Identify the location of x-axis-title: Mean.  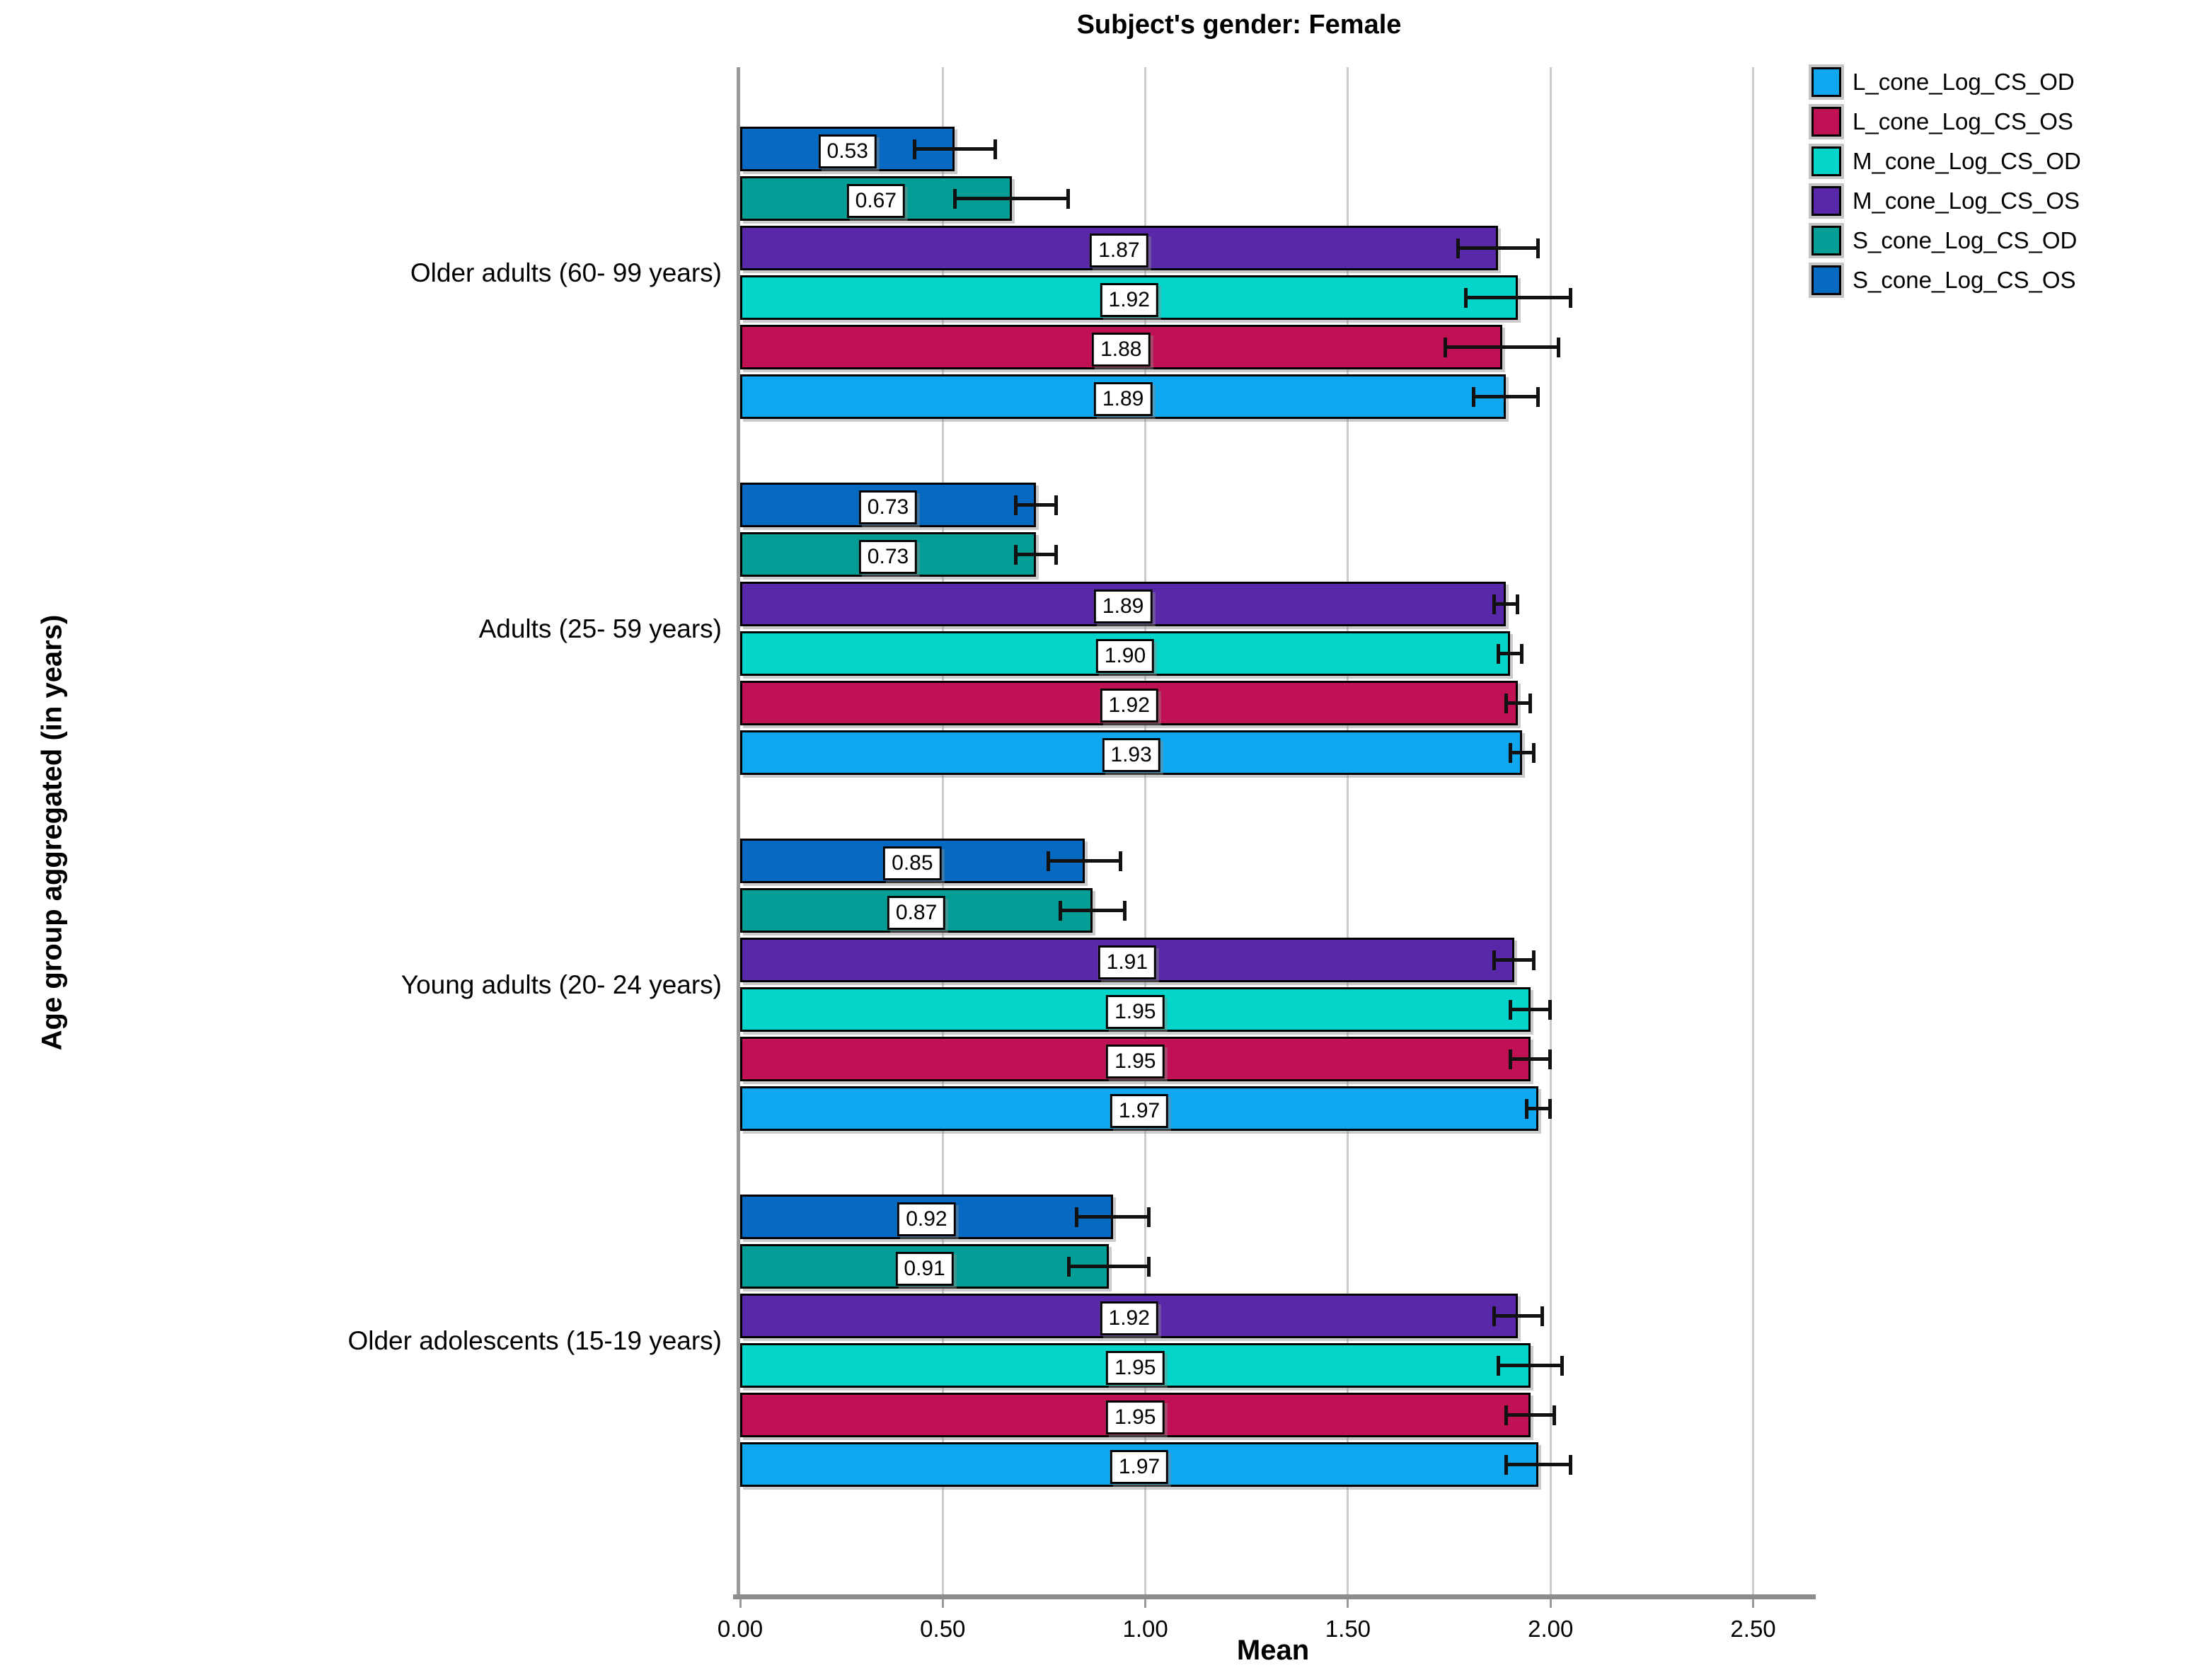
(1273, 1650).